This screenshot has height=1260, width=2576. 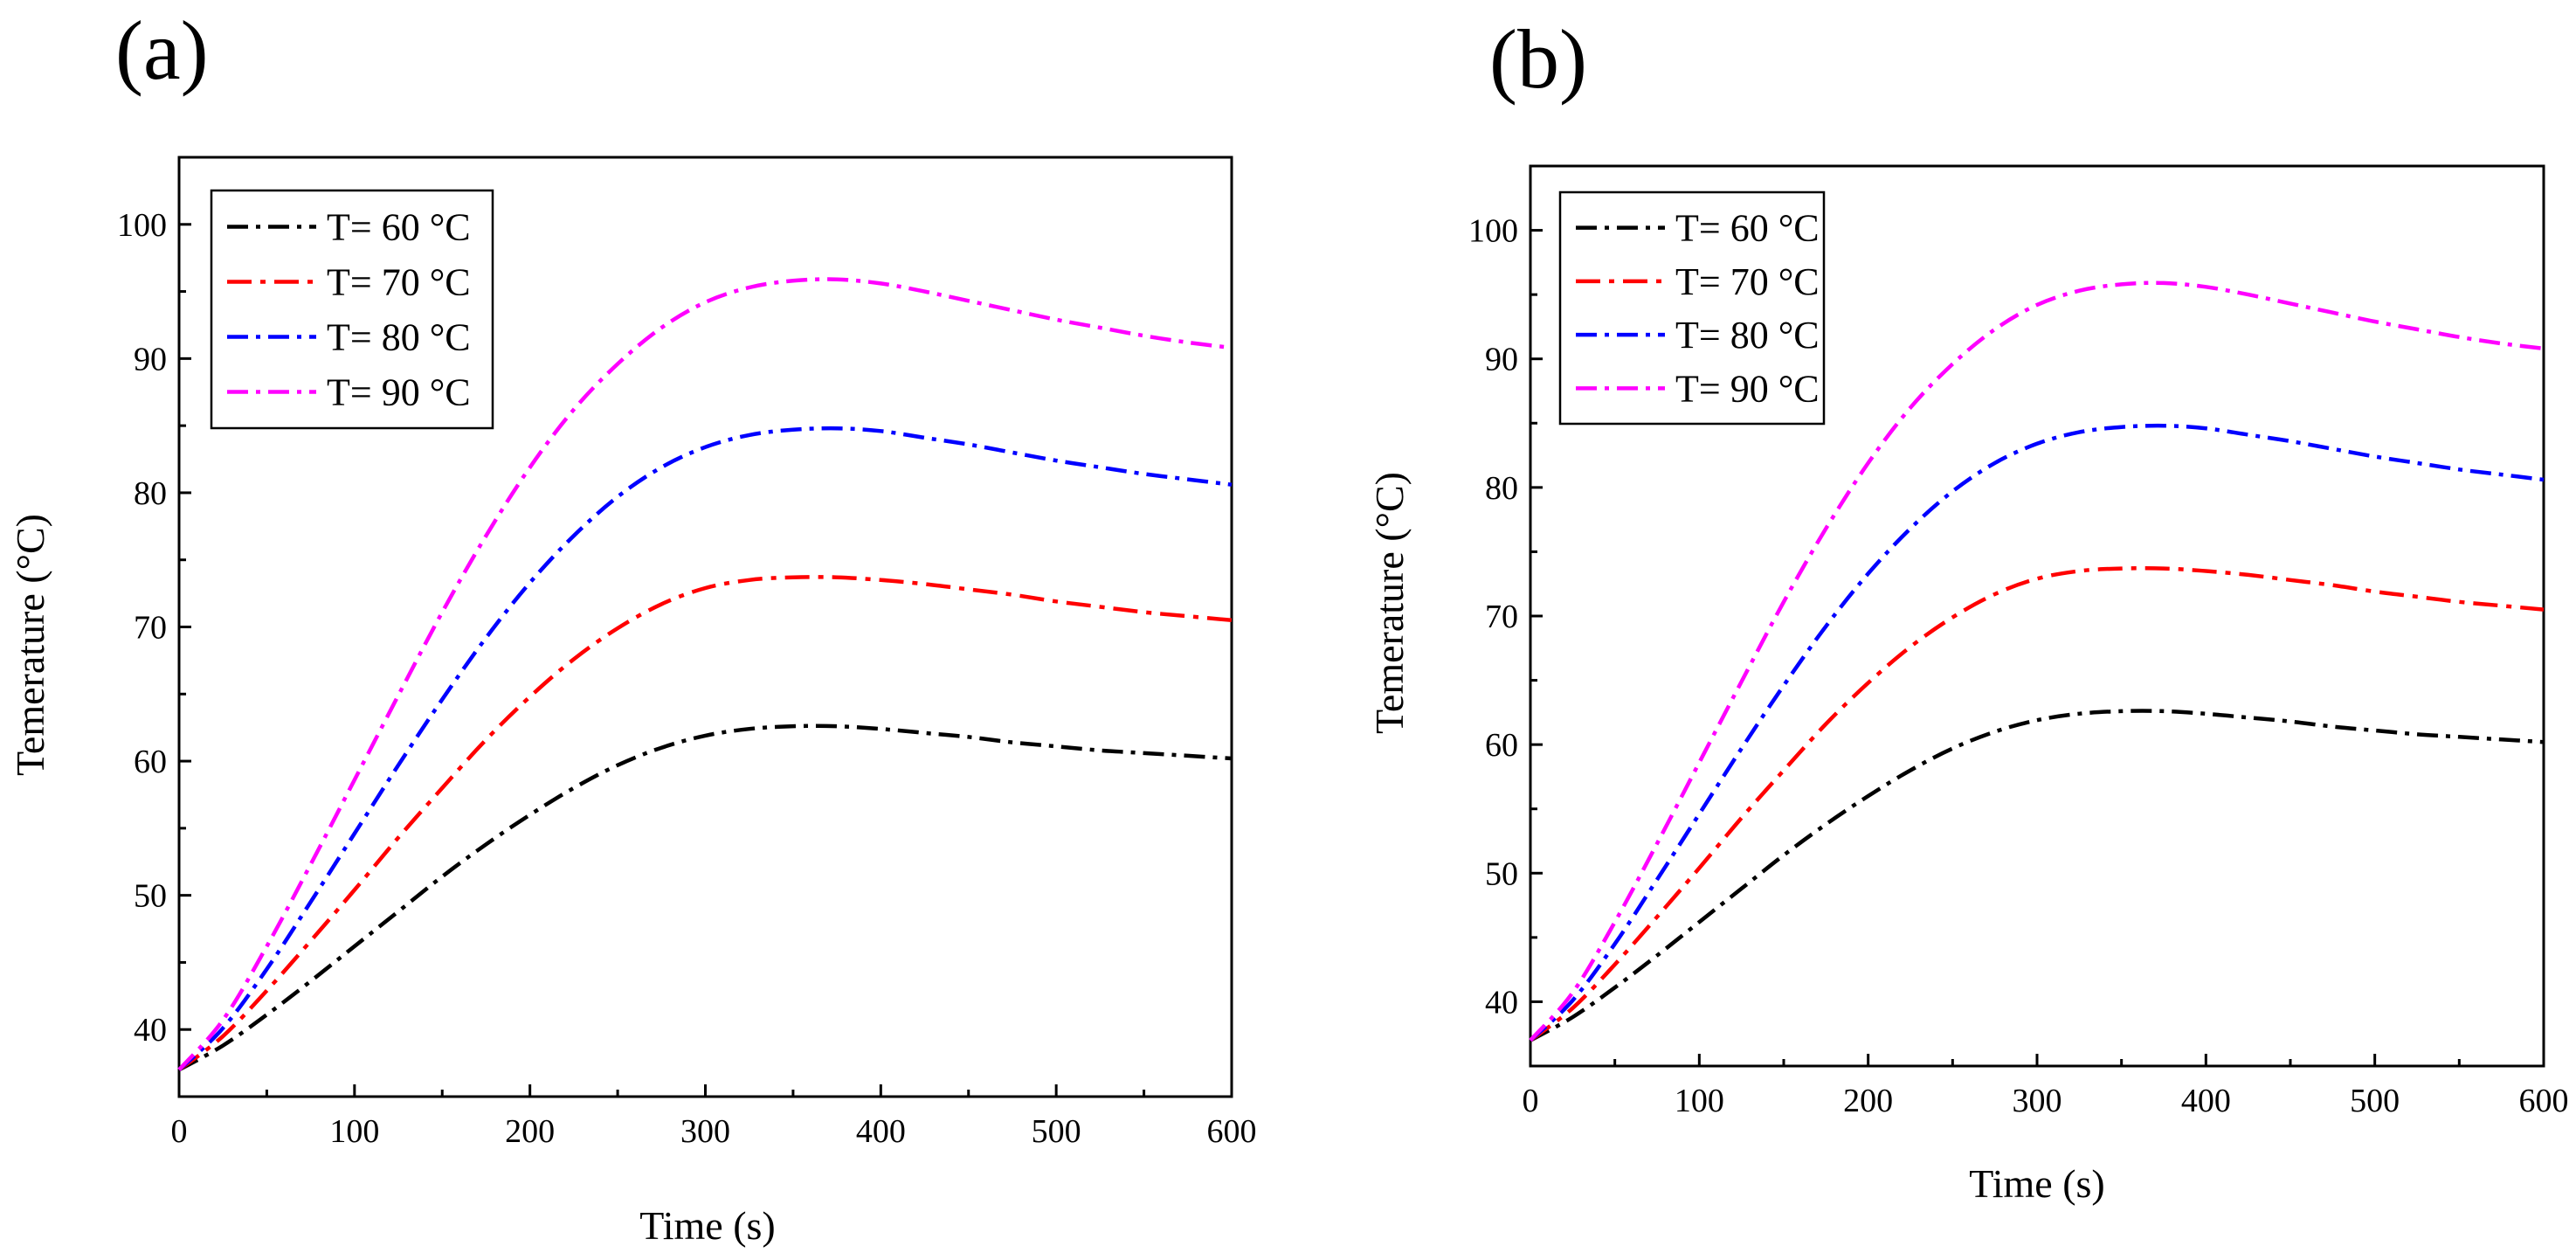 I want to click on panel-label: (a), so click(x=162, y=50).